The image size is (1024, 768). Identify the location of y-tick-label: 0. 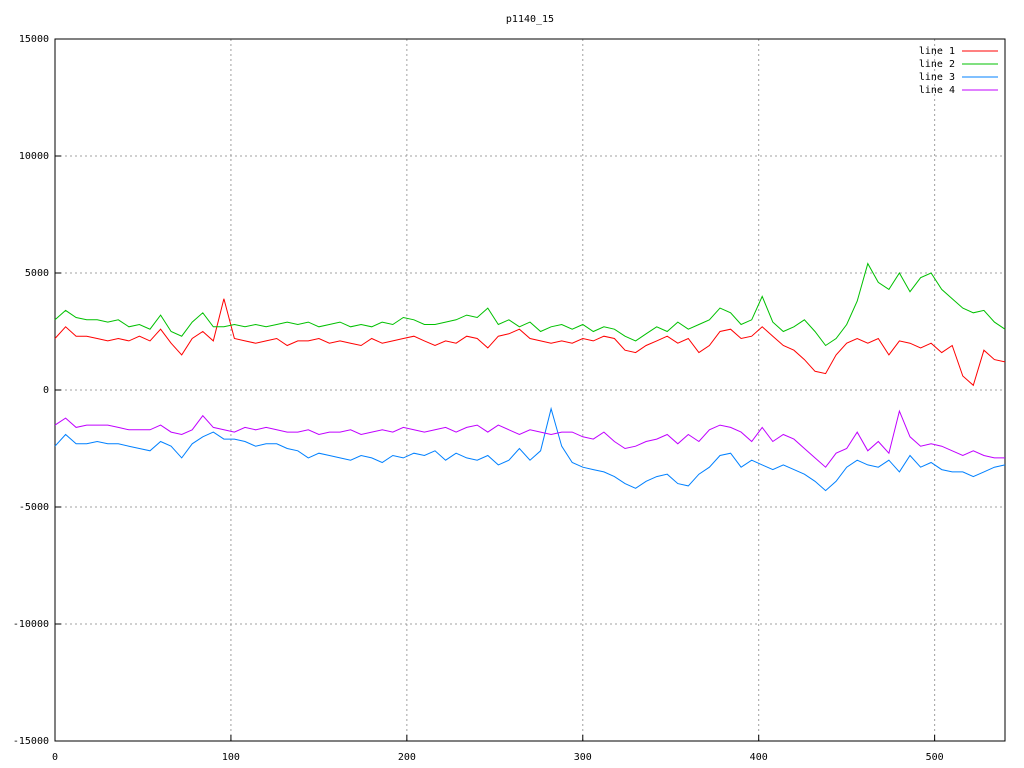
(46, 390).